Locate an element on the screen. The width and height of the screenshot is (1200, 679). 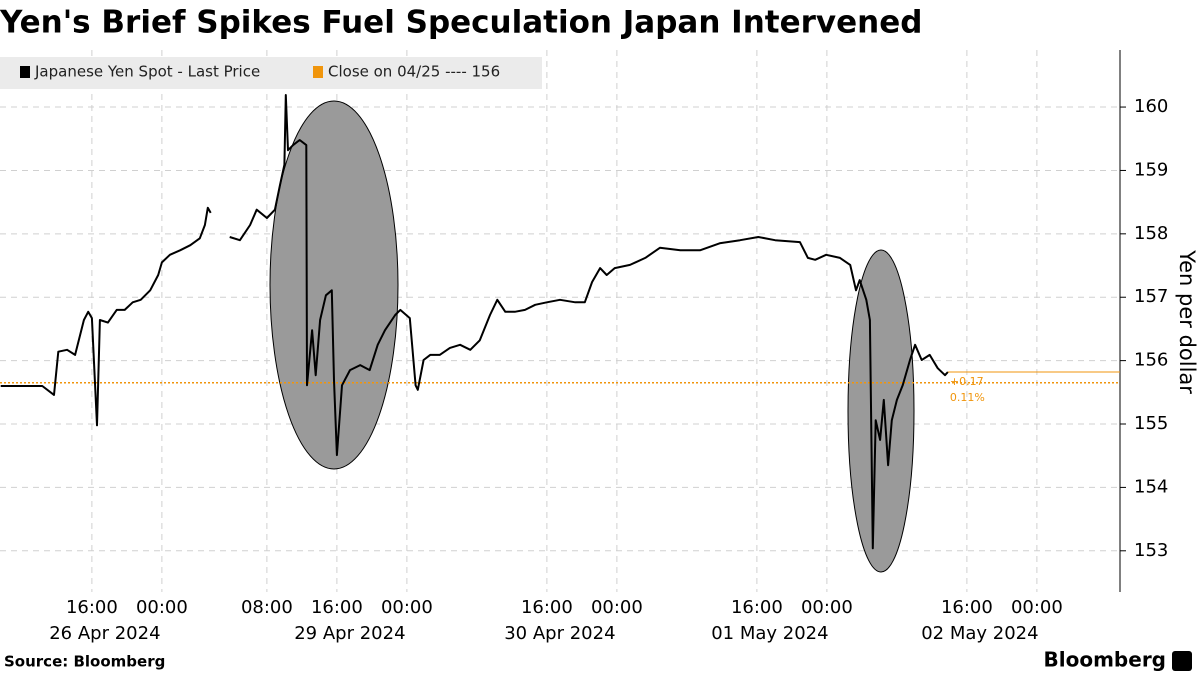
y-tick-label: 160 is located at coordinates (1151, 106).